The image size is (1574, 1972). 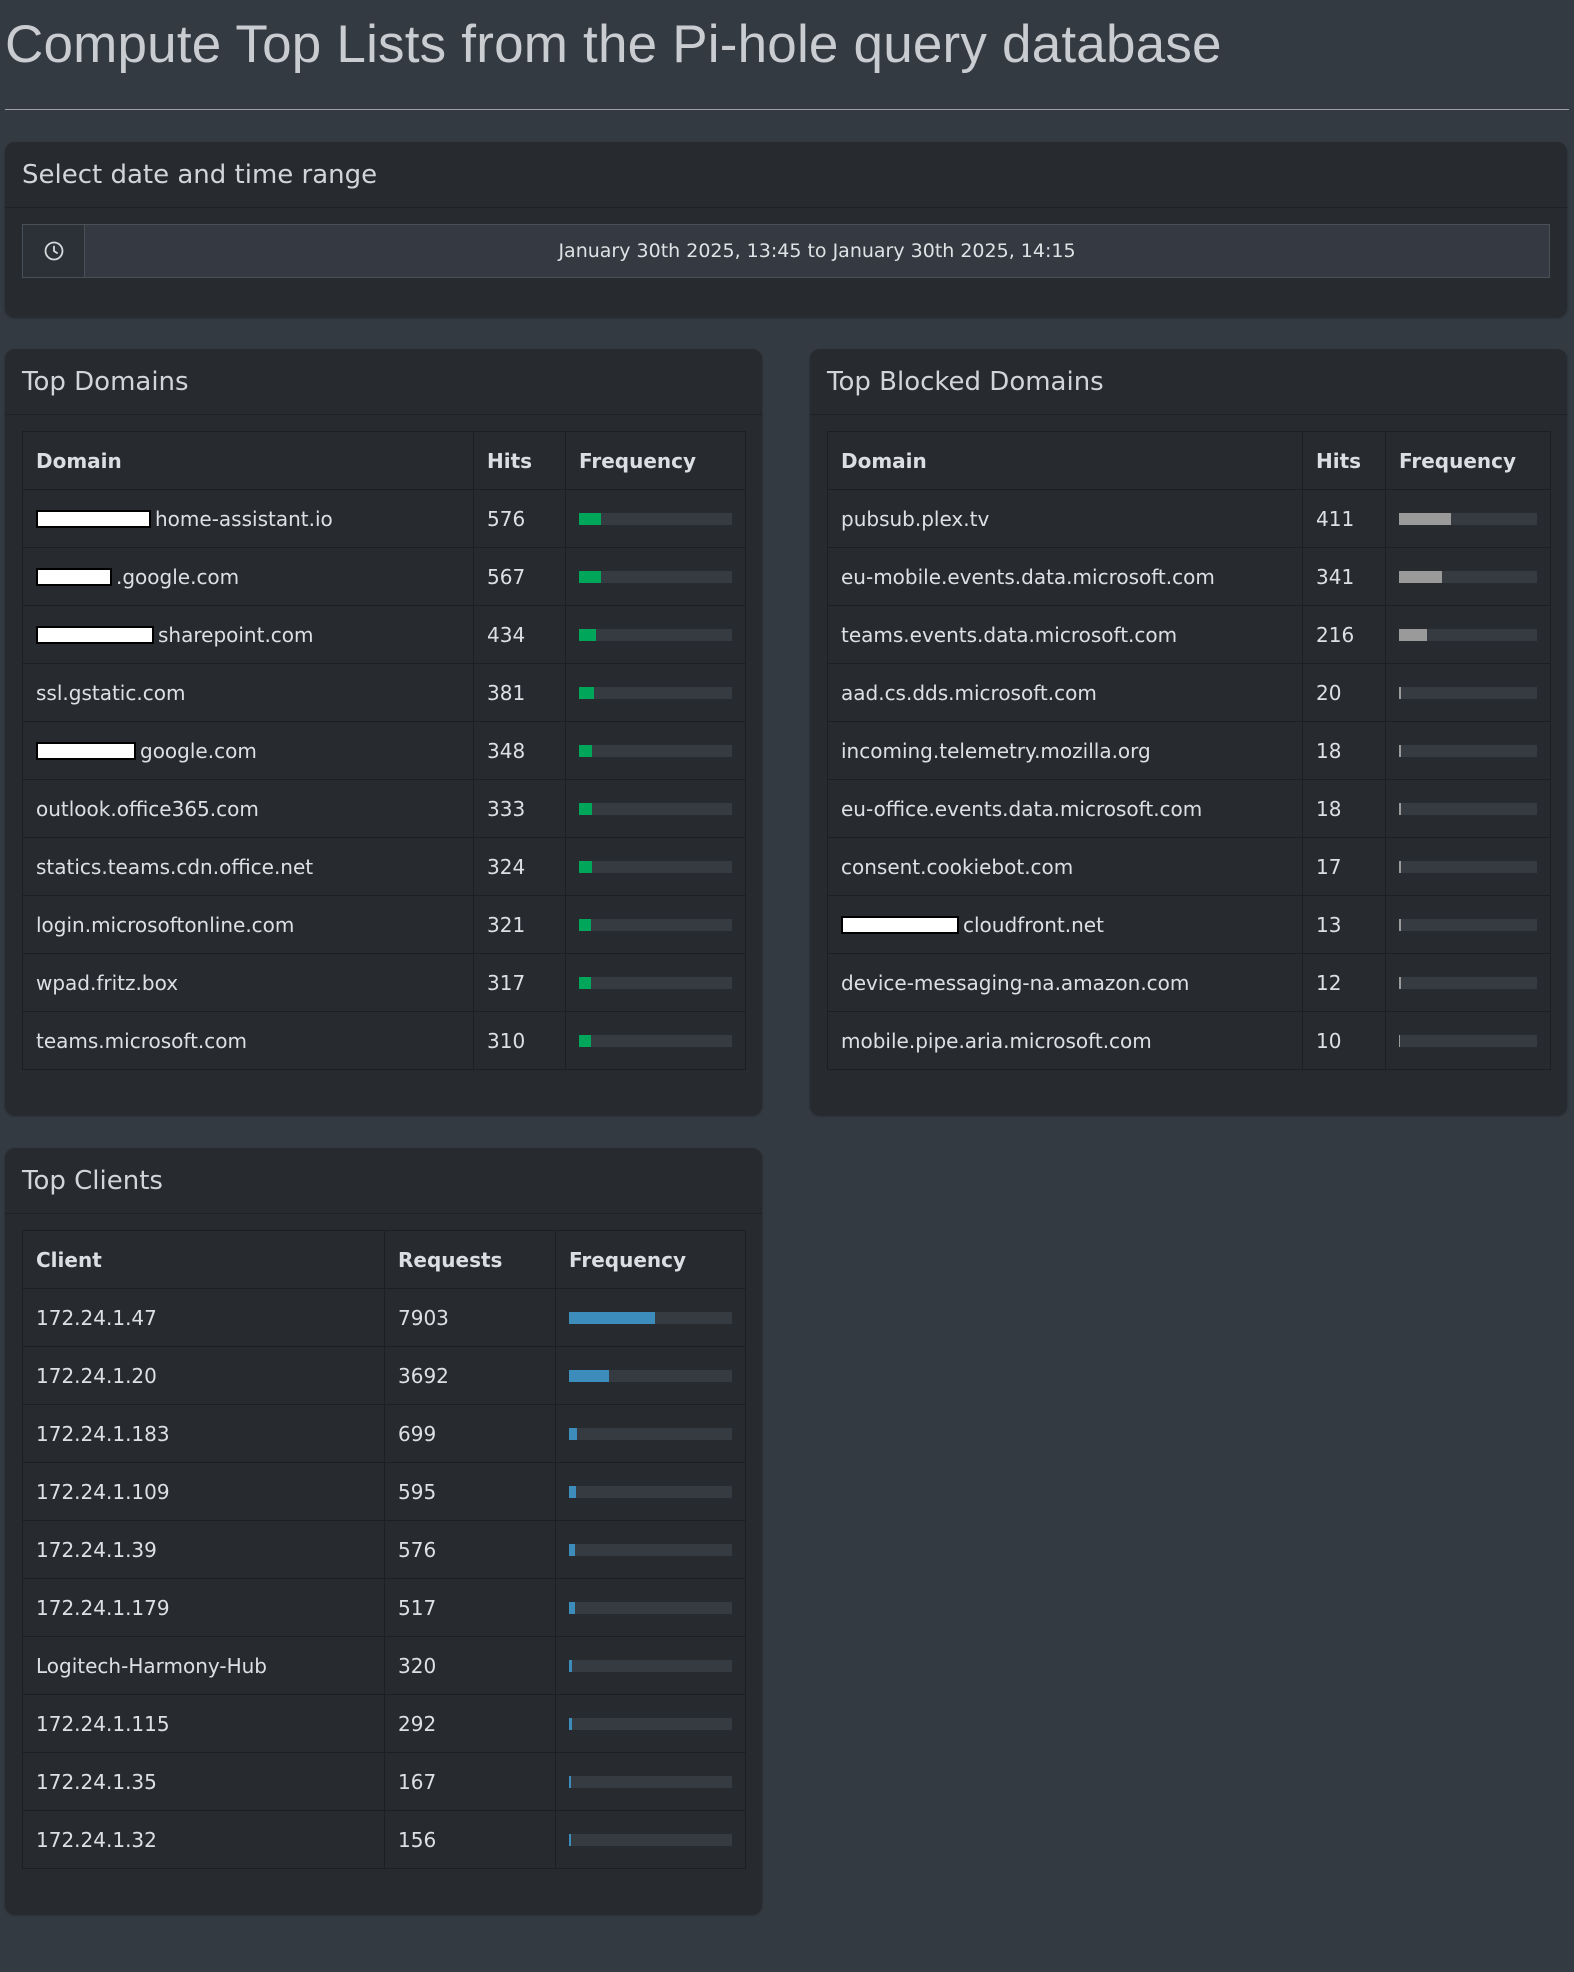 What do you see at coordinates (470, 1607) in the screenshot?
I see `requests-cell: 517` at bounding box center [470, 1607].